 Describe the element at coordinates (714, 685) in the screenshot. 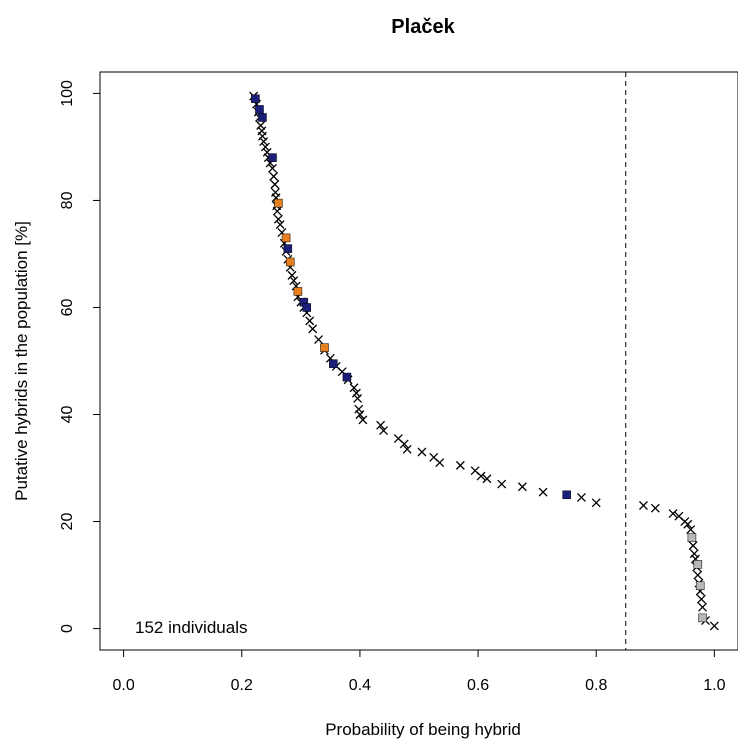

I see `x-tick-label: 1.0` at that location.